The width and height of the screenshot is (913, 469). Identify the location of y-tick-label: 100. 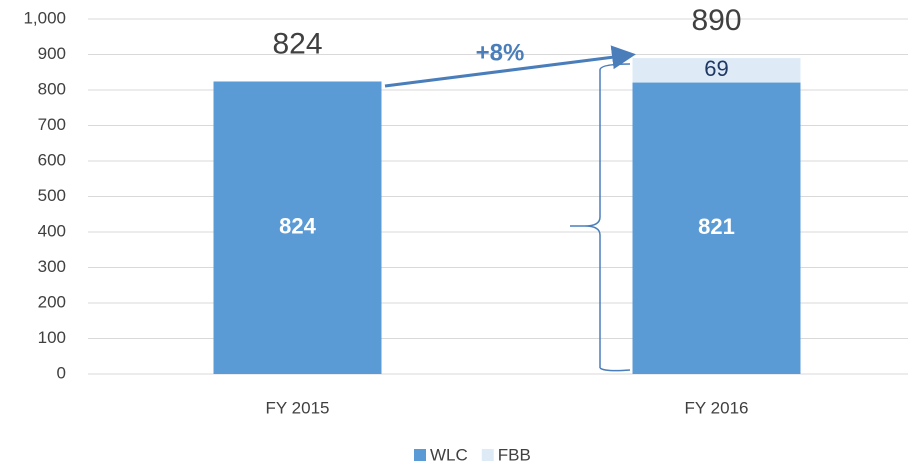
(52, 337).